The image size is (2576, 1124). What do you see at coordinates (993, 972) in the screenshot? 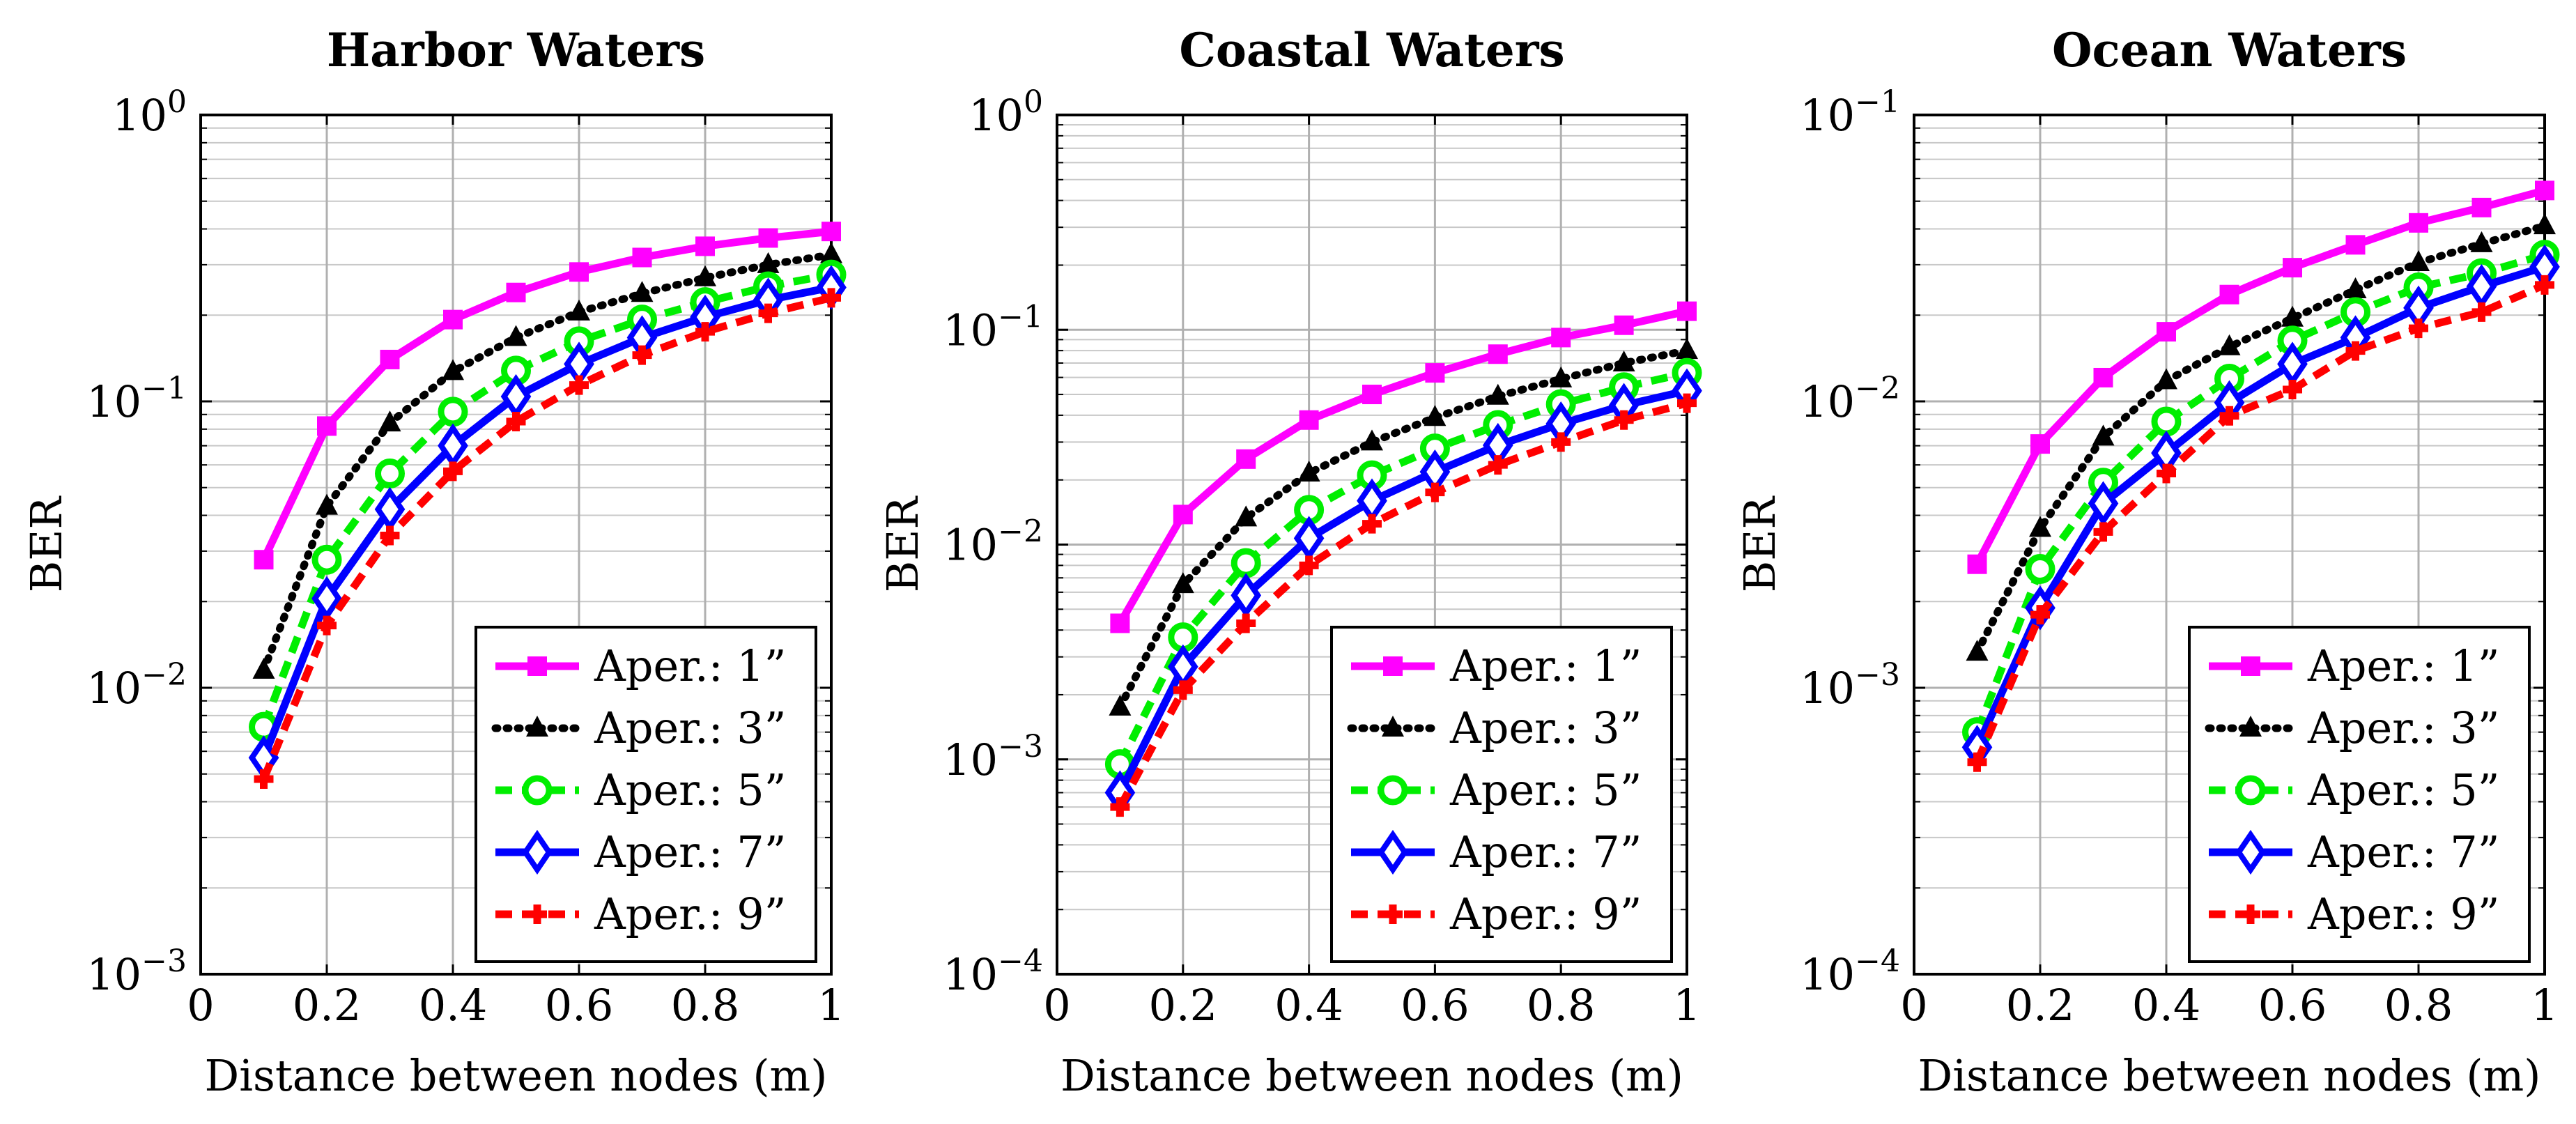
I see `y-tick-label: 10⁻⁴` at bounding box center [993, 972].